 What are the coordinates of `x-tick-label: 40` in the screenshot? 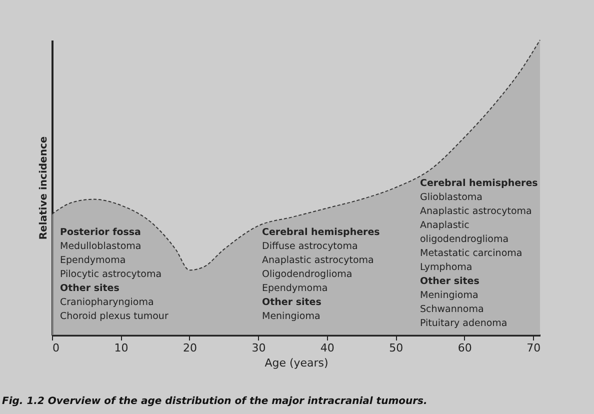 It's located at (327, 348).